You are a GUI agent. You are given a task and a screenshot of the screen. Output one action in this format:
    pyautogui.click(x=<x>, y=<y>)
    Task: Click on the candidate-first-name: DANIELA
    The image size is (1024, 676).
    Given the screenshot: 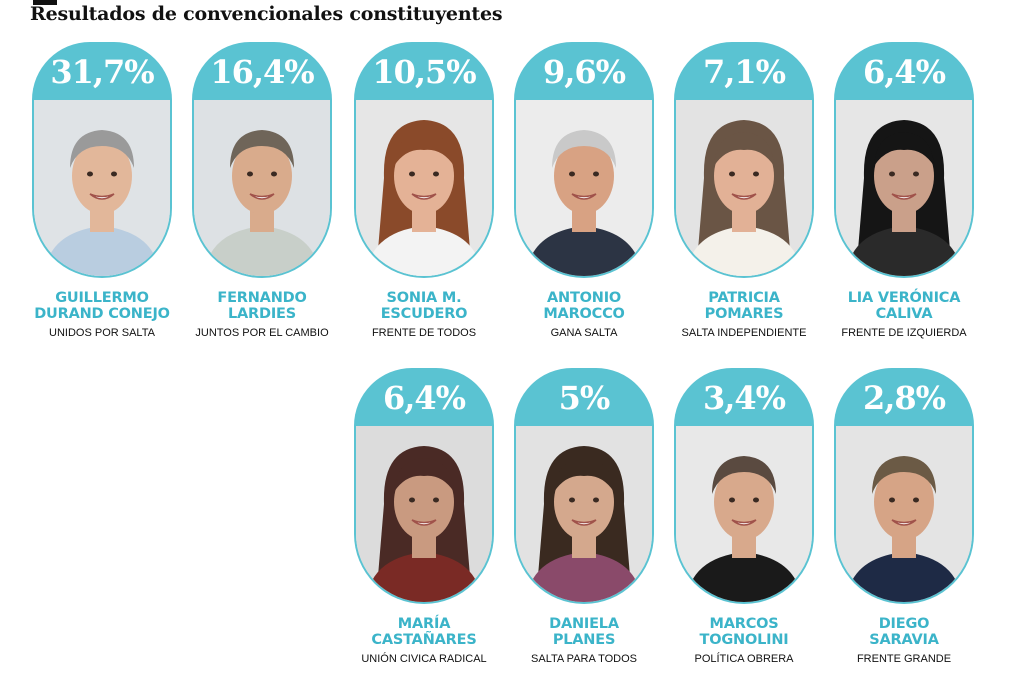 What is the action you would take?
    pyautogui.click(x=584, y=624)
    